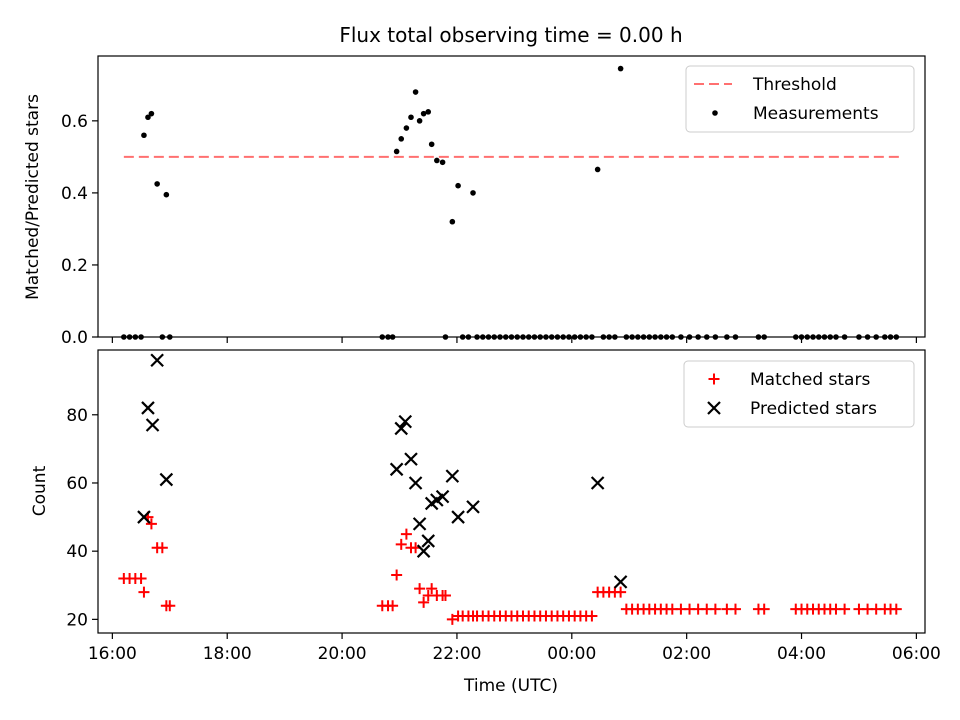 The image size is (960, 720). Describe the element at coordinates (514, 340) in the screenshot. I see `top-x-ticks` at that location.